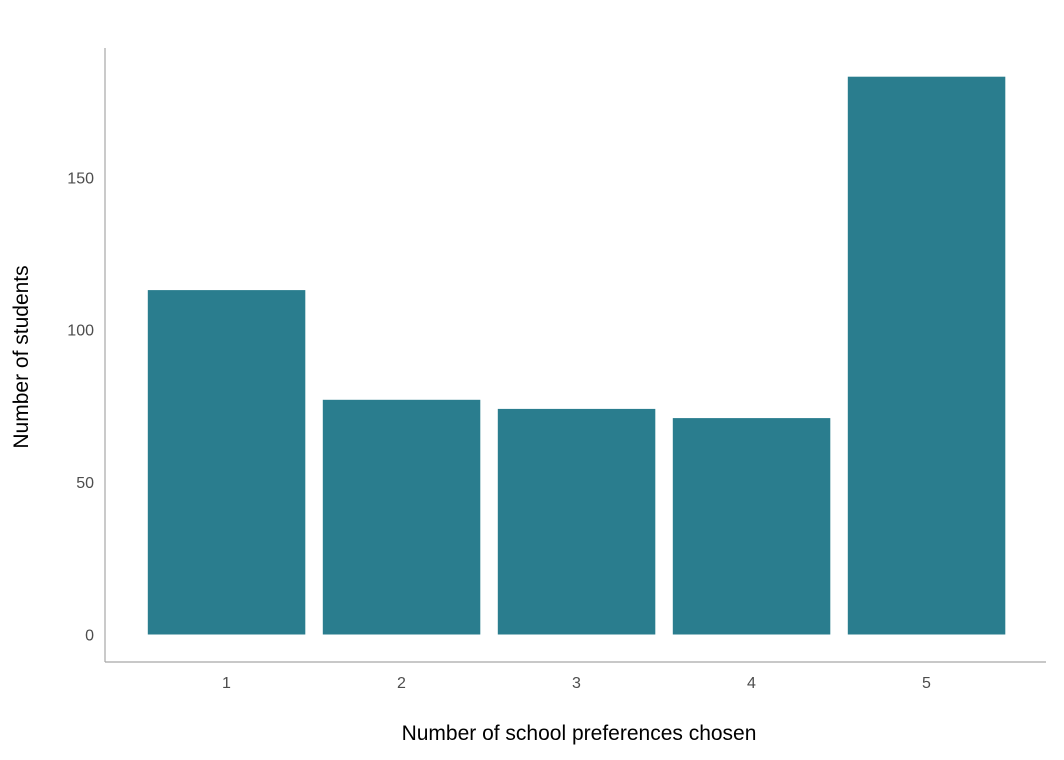 Image resolution: width=1064 pixels, height=760 pixels. I want to click on x-tick-label-3: 3, so click(576, 683).